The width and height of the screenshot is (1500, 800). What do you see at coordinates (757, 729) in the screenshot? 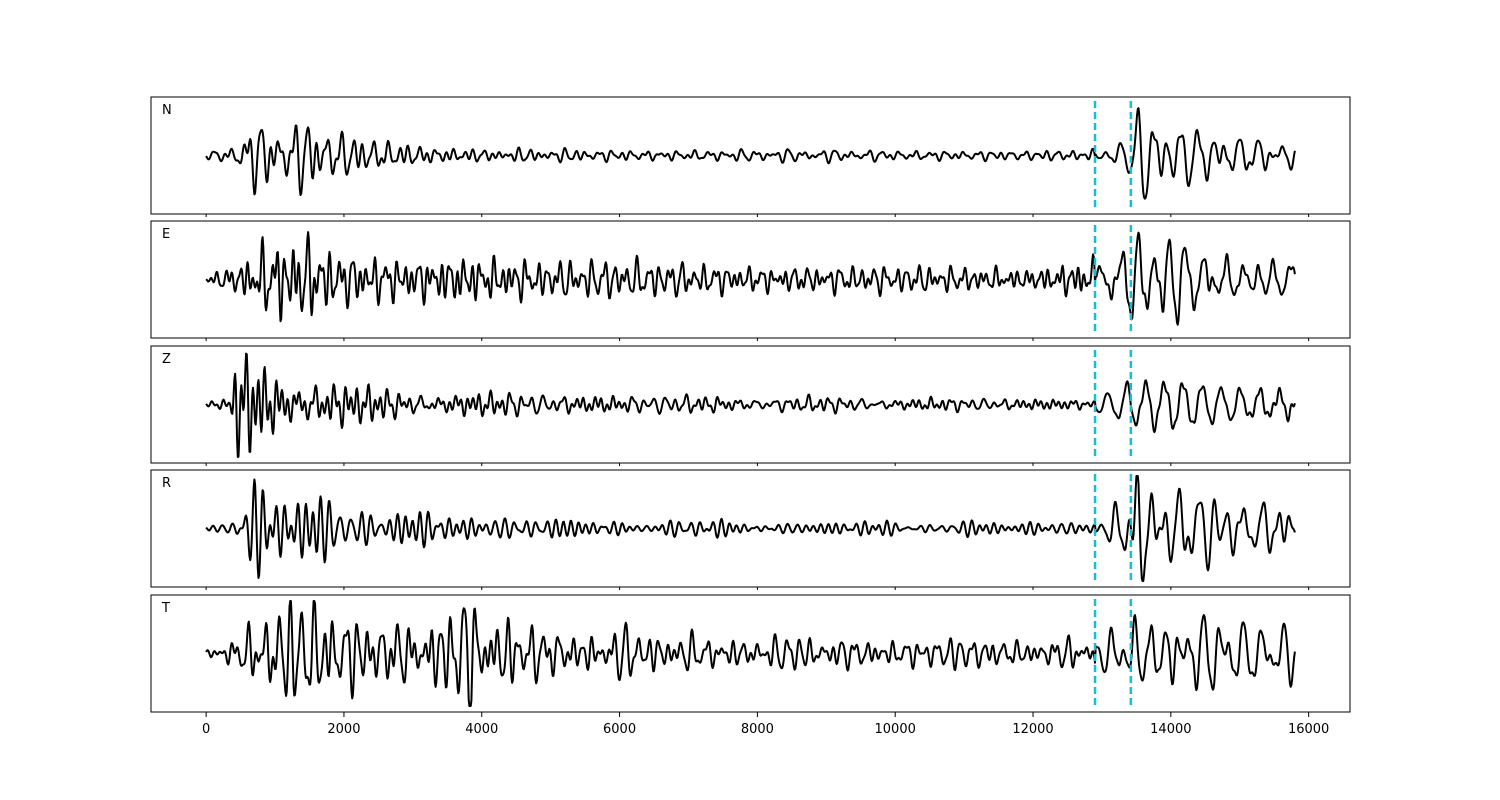
I see `x-tick-label: 8000` at bounding box center [757, 729].